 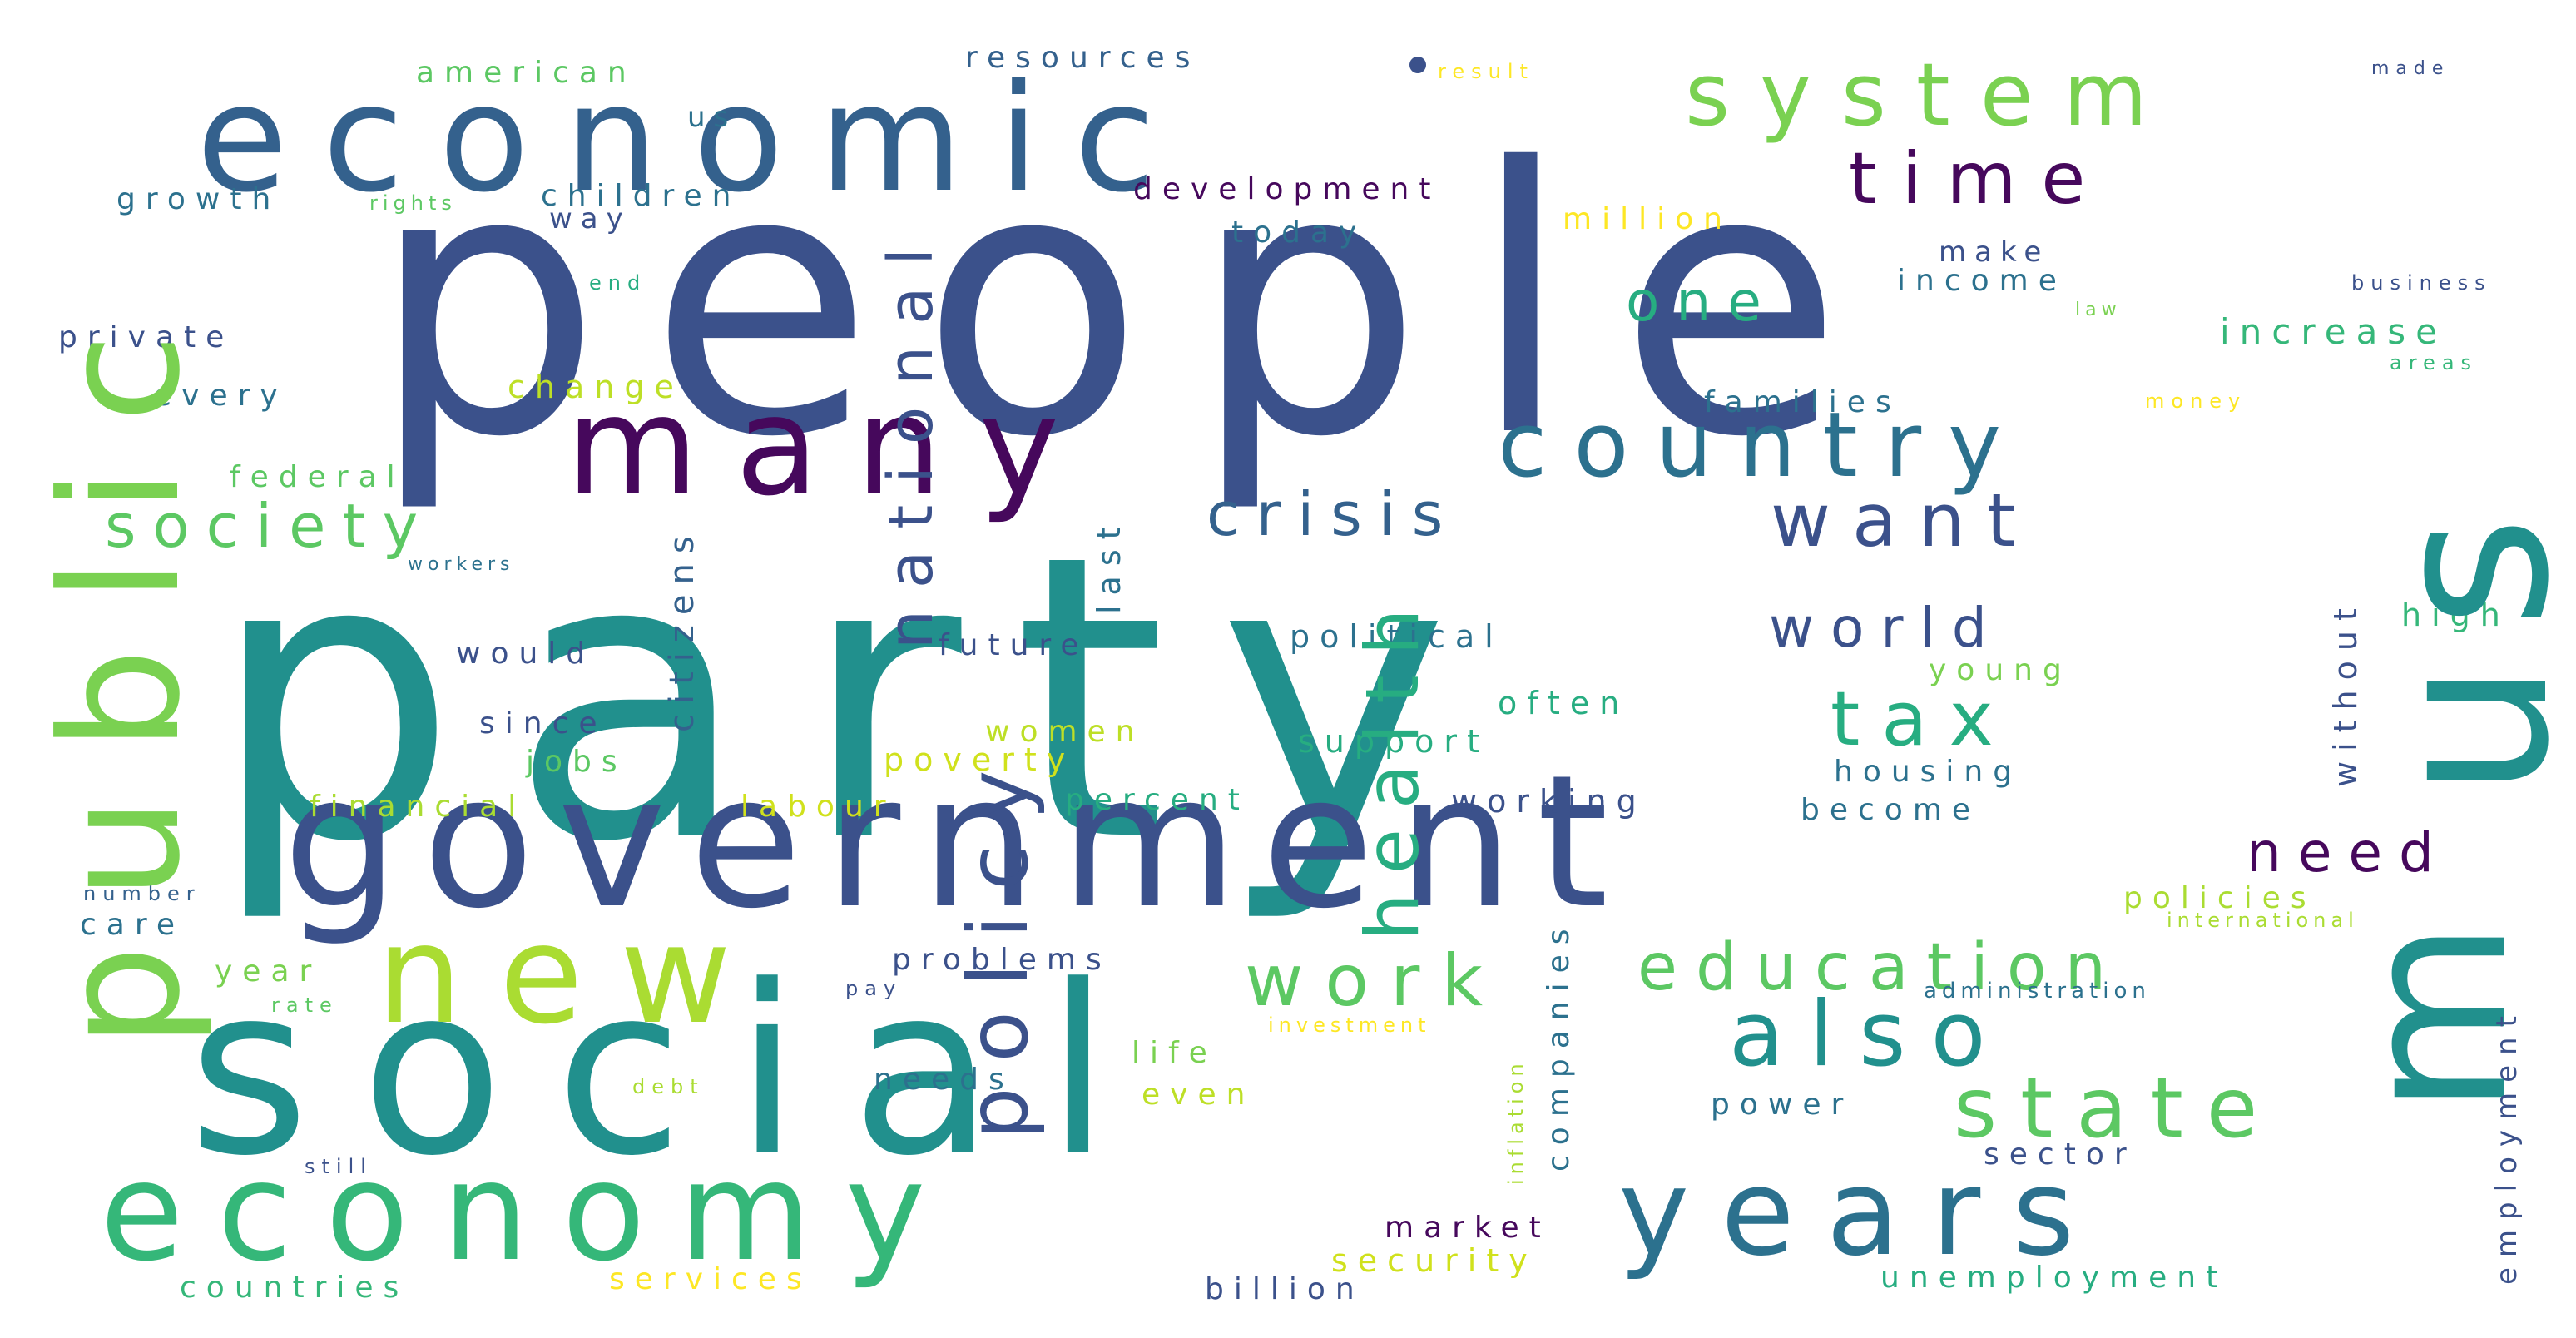 What do you see at coordinates (1287, 189) in the screenshot?
I see `word-development: development` at bounding box center [1287, 189].